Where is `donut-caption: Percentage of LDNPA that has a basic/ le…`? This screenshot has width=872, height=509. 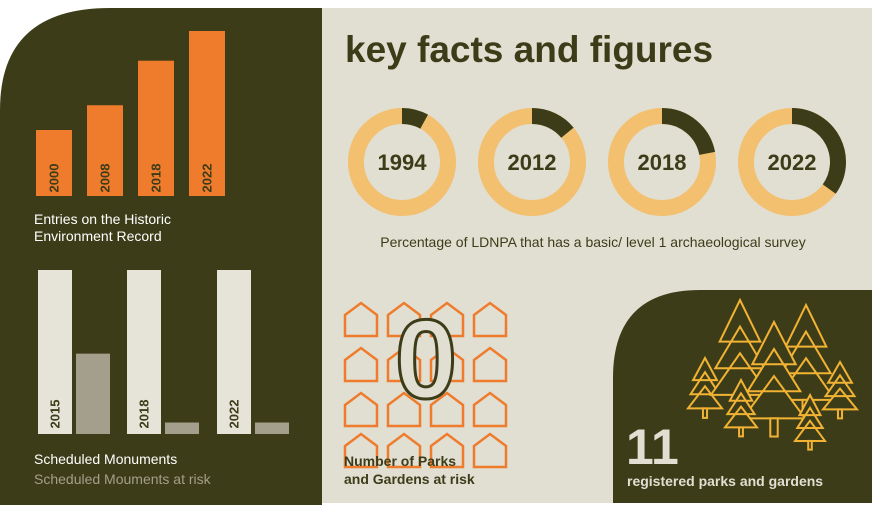
donut-caption: Percentage of LDNPA that has a basic/ le… is located at coordinates (592, 242).